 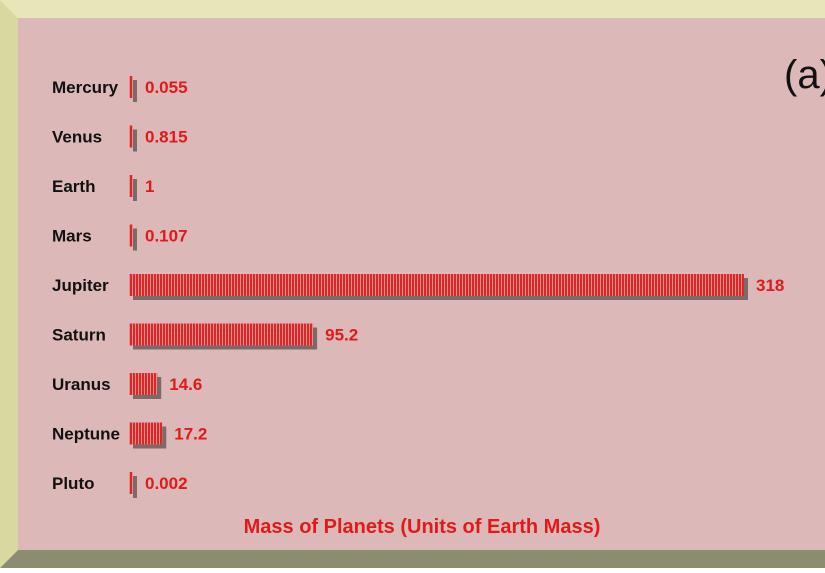 I want to click on category-label-neptune: Neptune, so click(x=86, y=434).